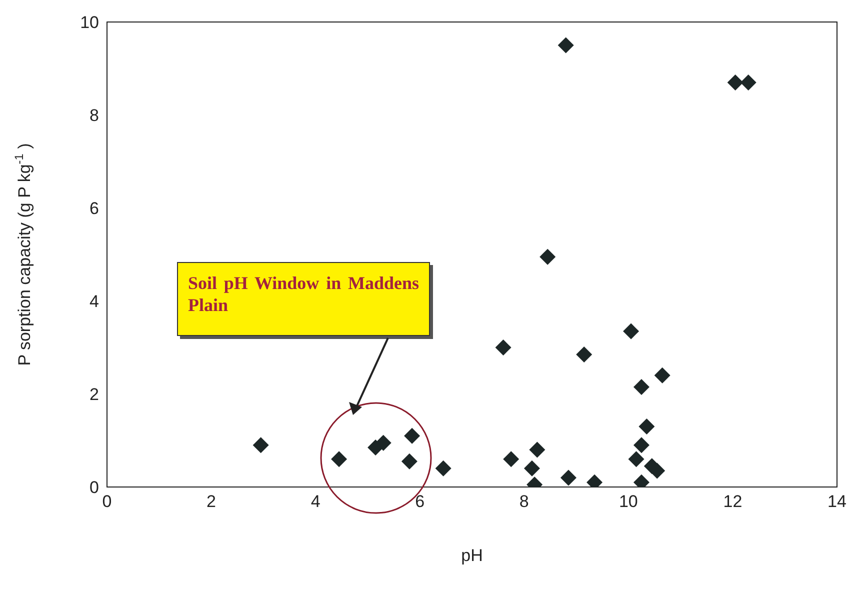 Image resolution: width=849 pixels, height=589 pixels. What do you see at coordinates (472, 555) in the screenshot?
I see `x-axis-title: pH` at bounding box center [472, 555].